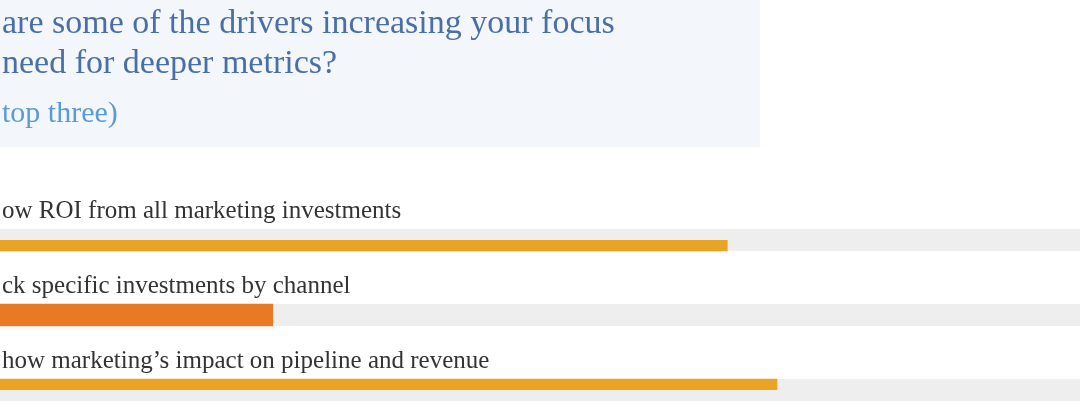 This screenshot has width=1080, height=415. Describe the element at coordinates (308, 42) in the screenshot. I see `chart-title: are some of the drivers increasing your focus need for deeper metrics?` at that location.